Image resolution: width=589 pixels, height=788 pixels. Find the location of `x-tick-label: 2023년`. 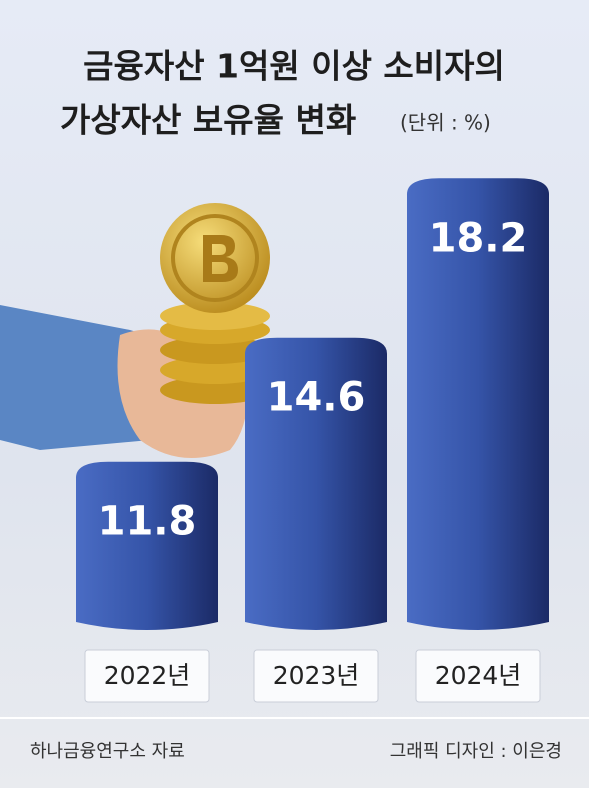

x-tick-label: 2023년 is located at coordinates (316, 675).